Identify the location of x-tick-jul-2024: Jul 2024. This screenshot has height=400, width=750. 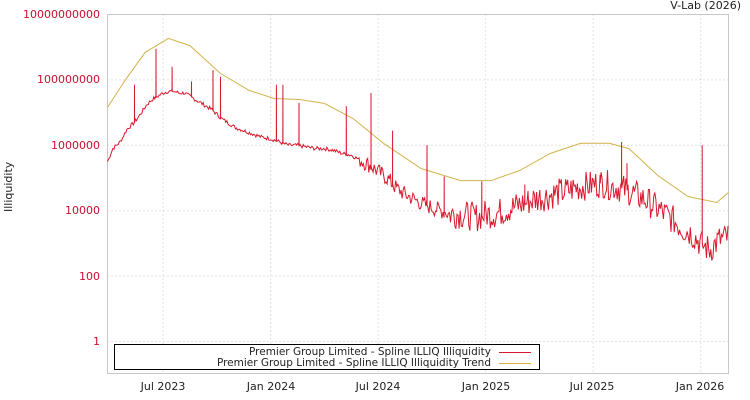
(378, 386).